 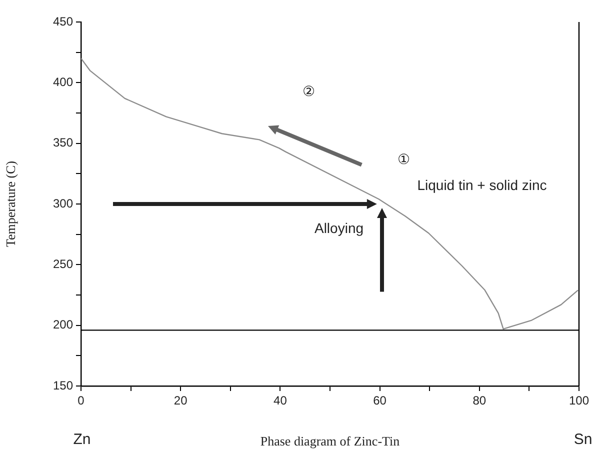 What do you see at coordinates (281, 401) in the screenshot?
I see `x-tick-label: 40` at bounding box center [281, 401].